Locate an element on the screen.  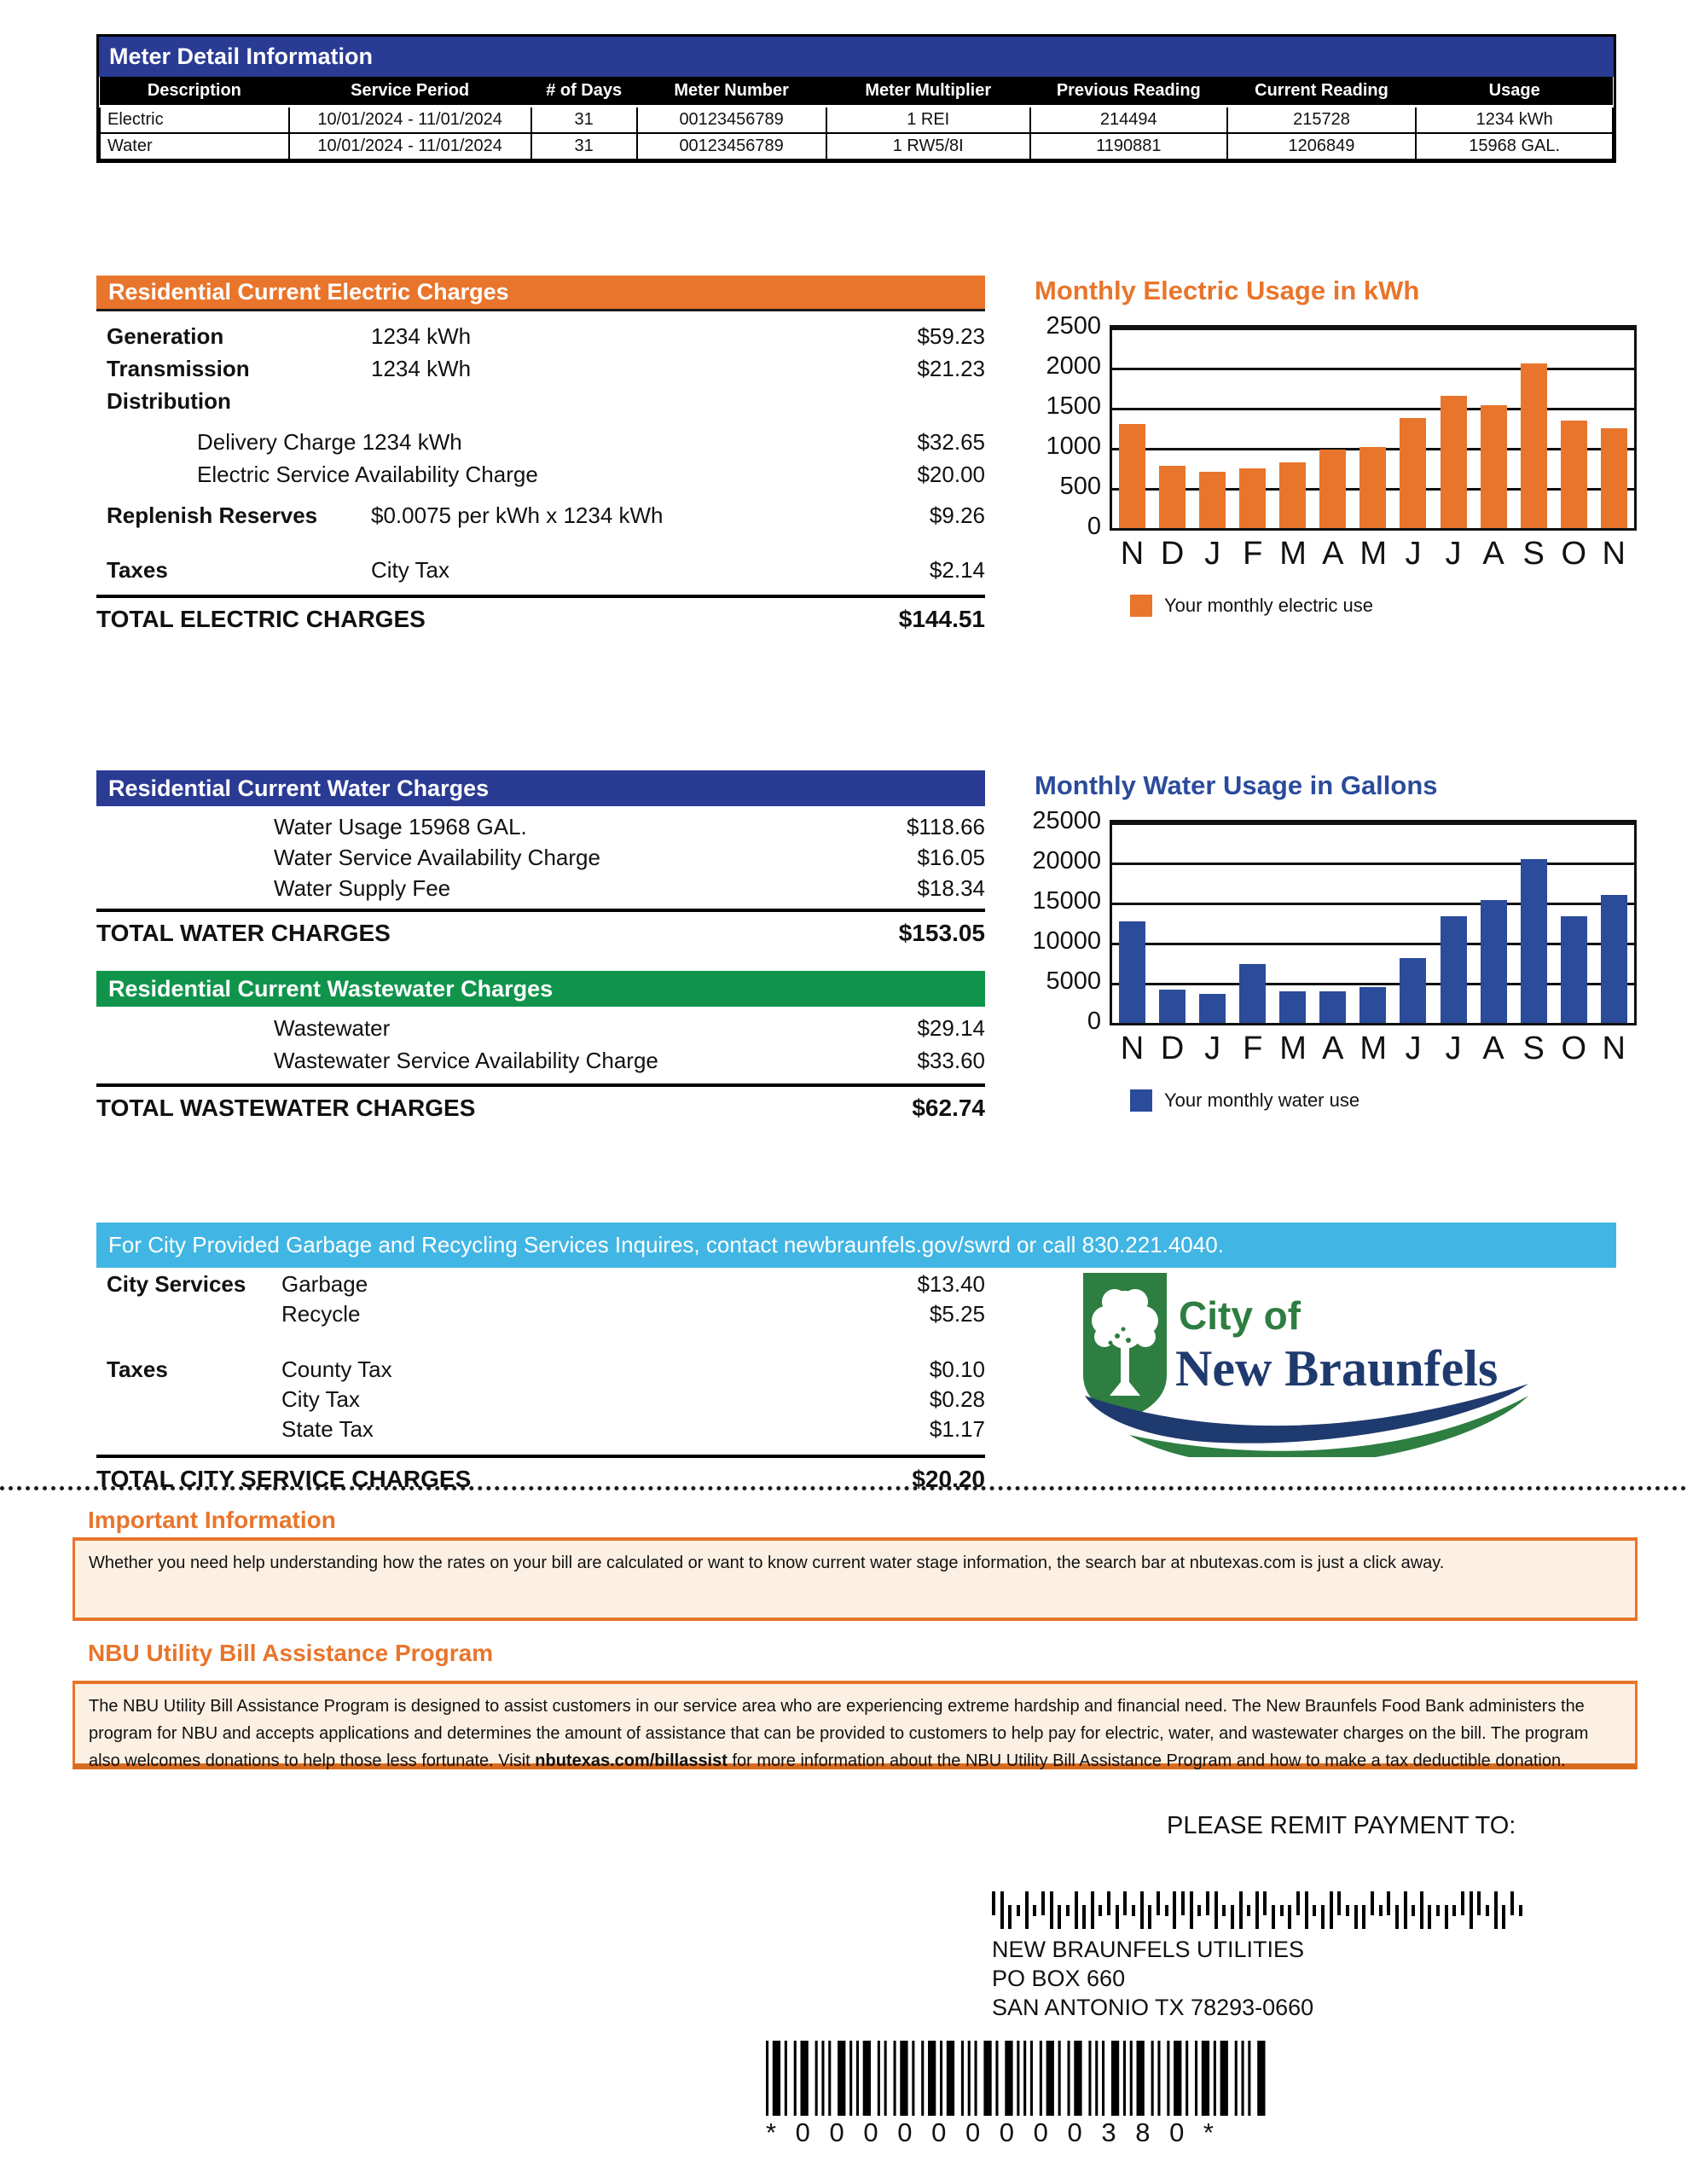
assistance-program-link: nbutexas.com/billassist is located at coordinates (631, 1760).